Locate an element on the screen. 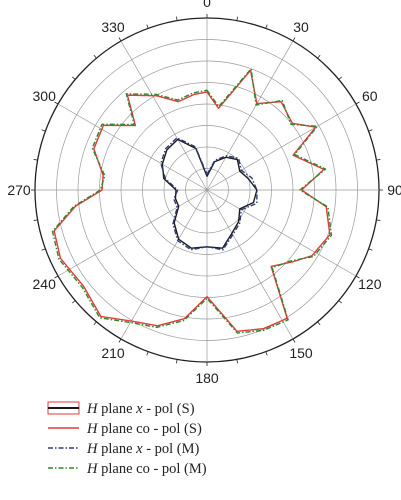  angle-tick-label-120: 120 is located at coordinates (370, 284).